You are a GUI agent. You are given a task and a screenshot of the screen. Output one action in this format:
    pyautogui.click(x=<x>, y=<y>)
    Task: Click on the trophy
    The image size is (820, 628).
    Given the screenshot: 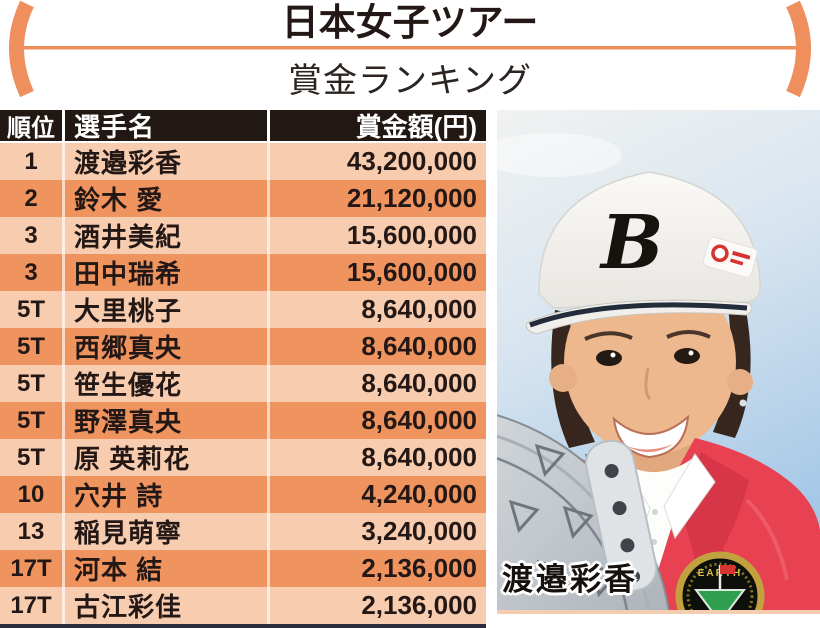 What is the action you would take?
    pyautogui.click(x=584, y=514)
    